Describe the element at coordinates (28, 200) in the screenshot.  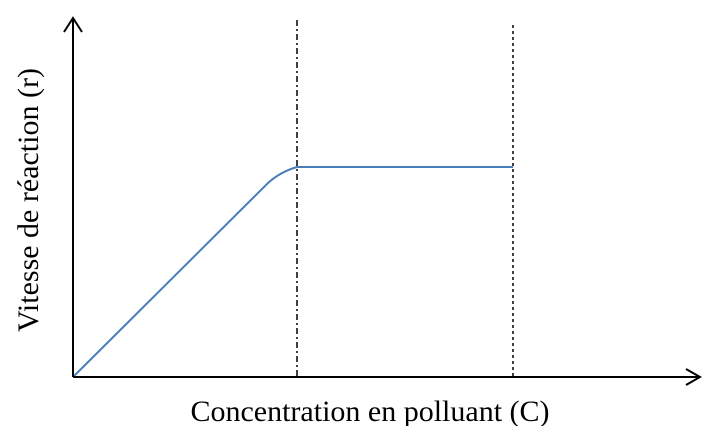
I see `y-axis-label: Vitesse de réaction (r)` at that location.